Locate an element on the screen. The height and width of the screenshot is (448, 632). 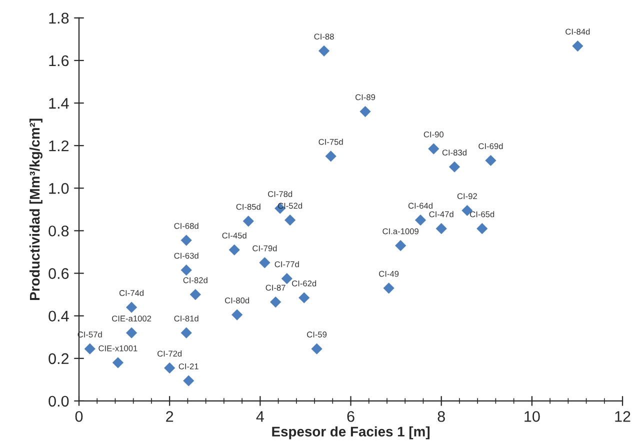
annotation: CIE-a1002 is located at coordinates (132, 319).